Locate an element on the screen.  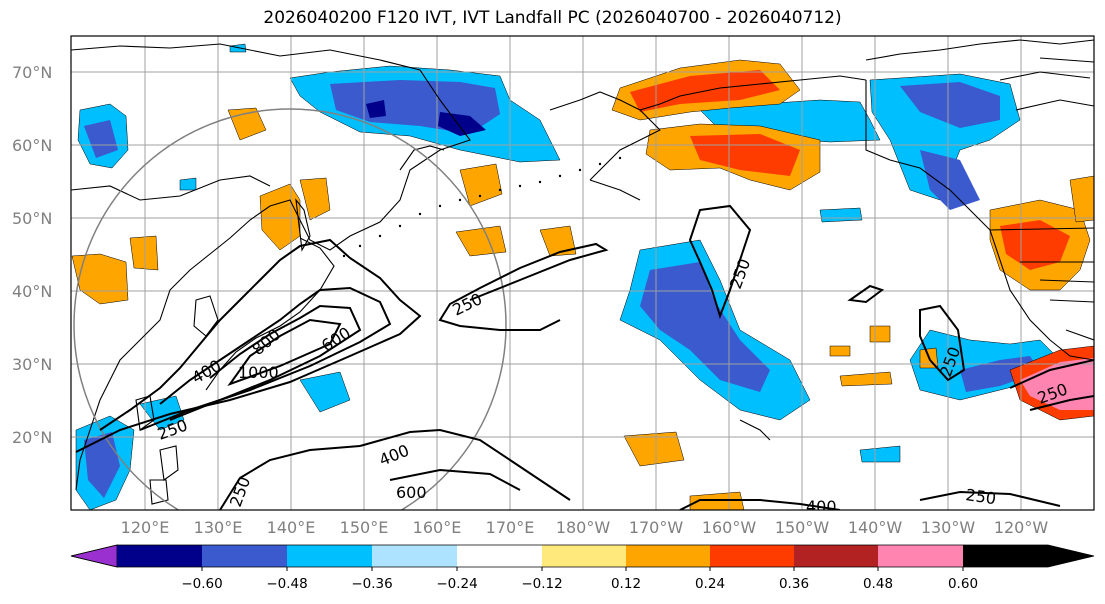
colorbar-tick-label: −0.48 is located at coordinates (286, 584).